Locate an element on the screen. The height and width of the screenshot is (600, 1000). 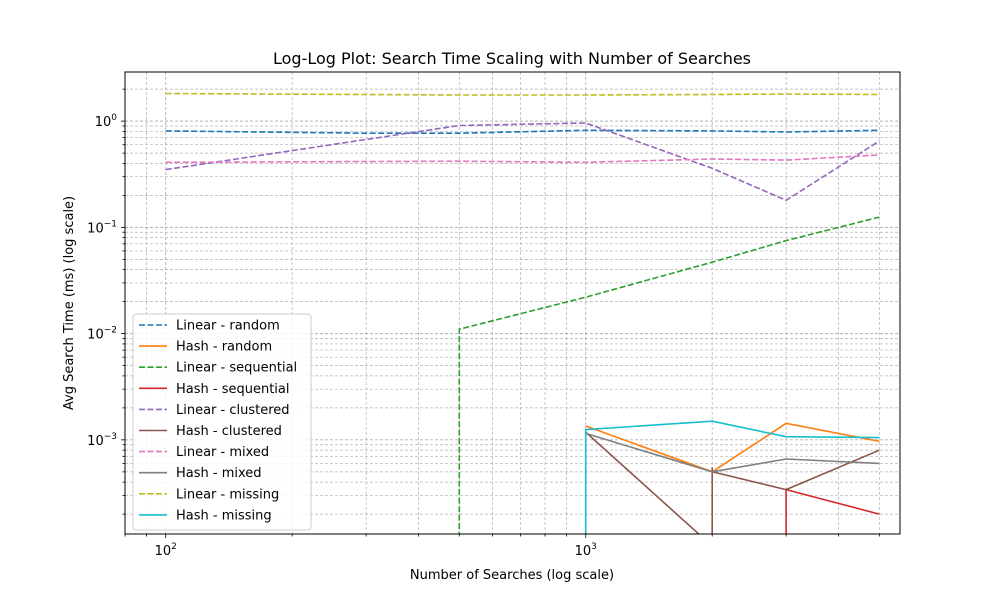
legend-entry: Linear - mixed is located at coordinates (222, 452).